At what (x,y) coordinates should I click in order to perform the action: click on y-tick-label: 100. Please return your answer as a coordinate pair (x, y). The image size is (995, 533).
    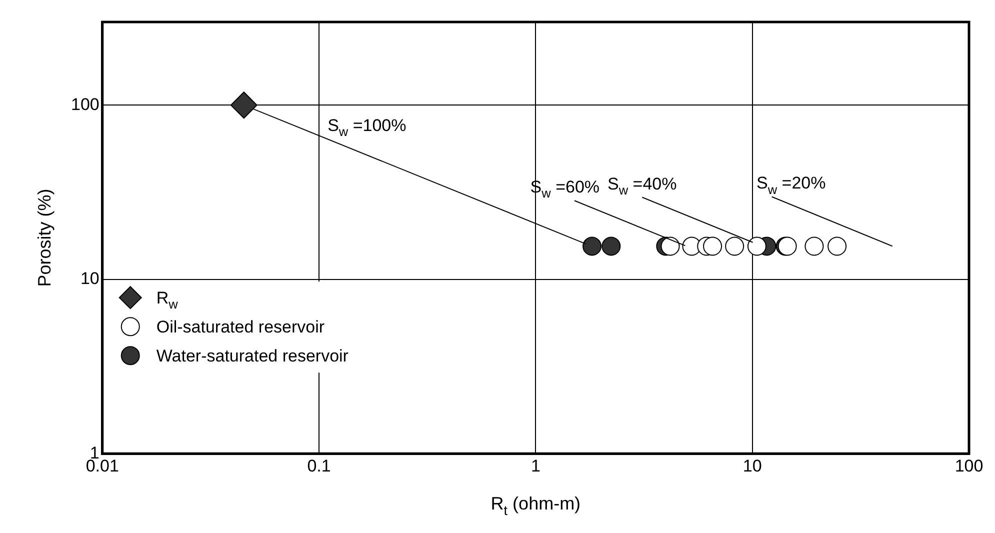
    Looking at the image, I should click on (85, 104).